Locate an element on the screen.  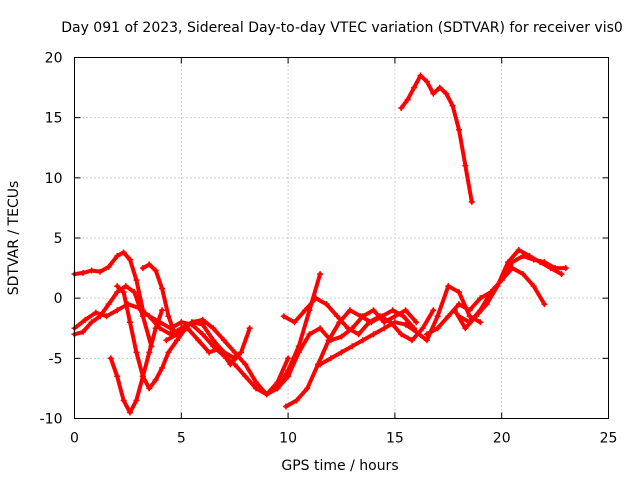
x-tick-label: 20 is located at coordinates (502, 439).